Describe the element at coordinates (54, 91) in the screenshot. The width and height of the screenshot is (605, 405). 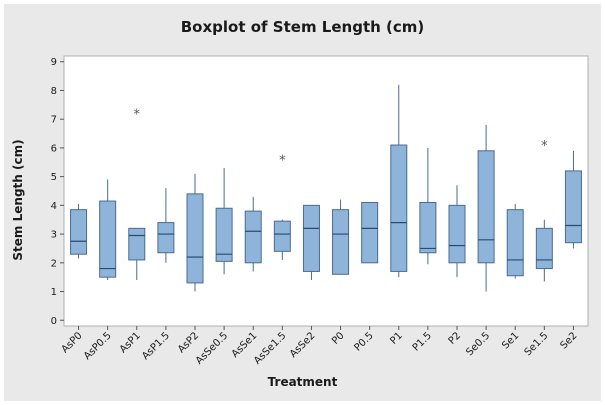
I see `y-tick-label: 8` at that location.